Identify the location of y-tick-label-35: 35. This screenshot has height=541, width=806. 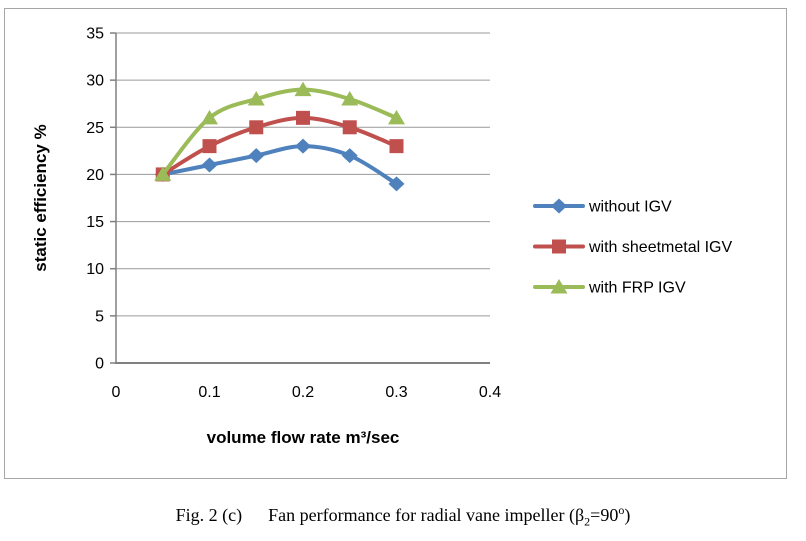
(95, 34).